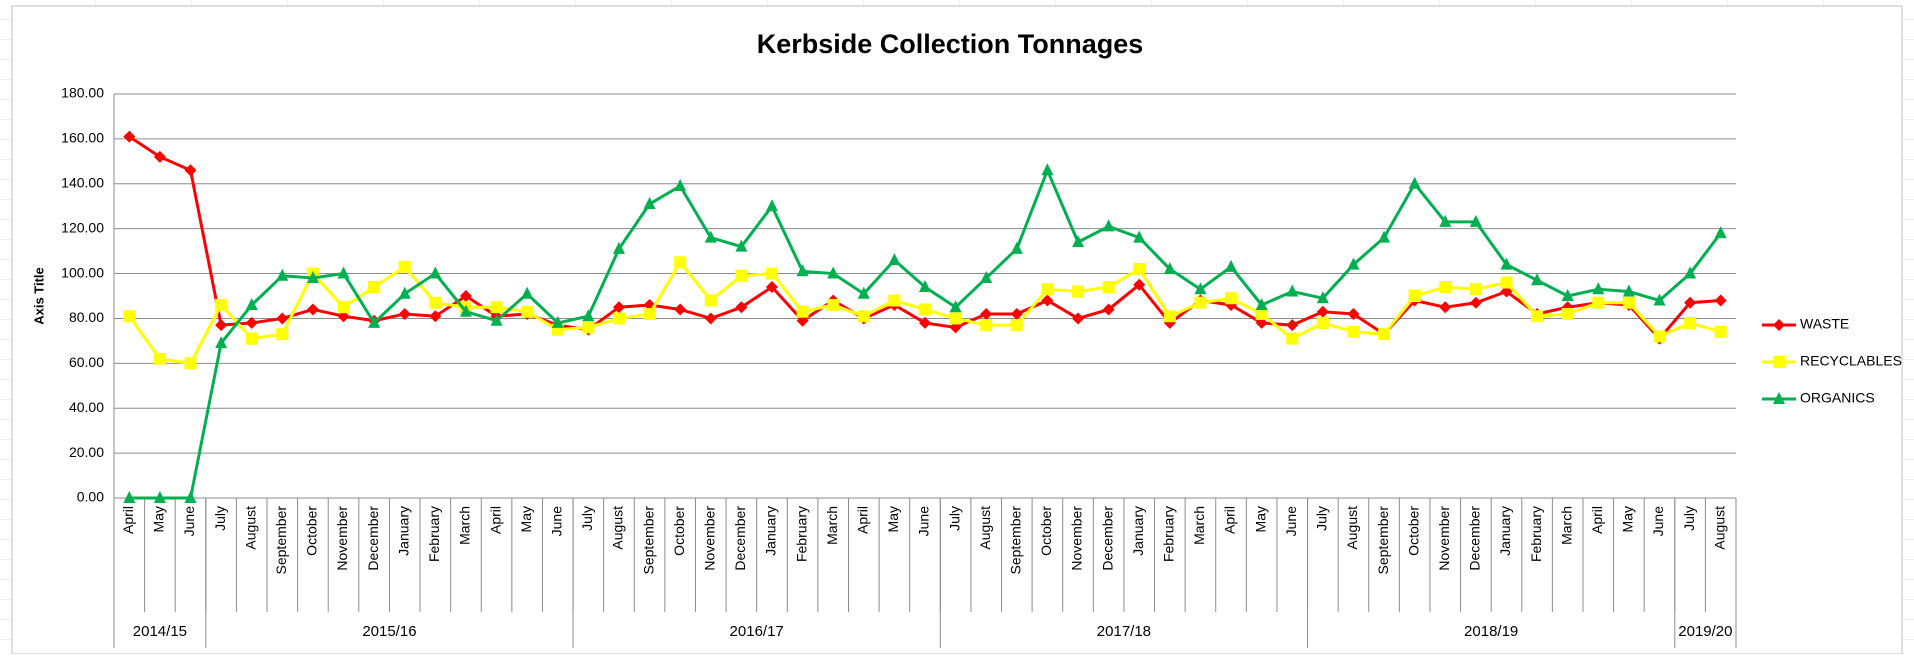 This screenshot has height=659, width=1914. Describe the element at coordinates (82, 138) in the screenshot. I see `y-tick-label: 160.00` at that location.